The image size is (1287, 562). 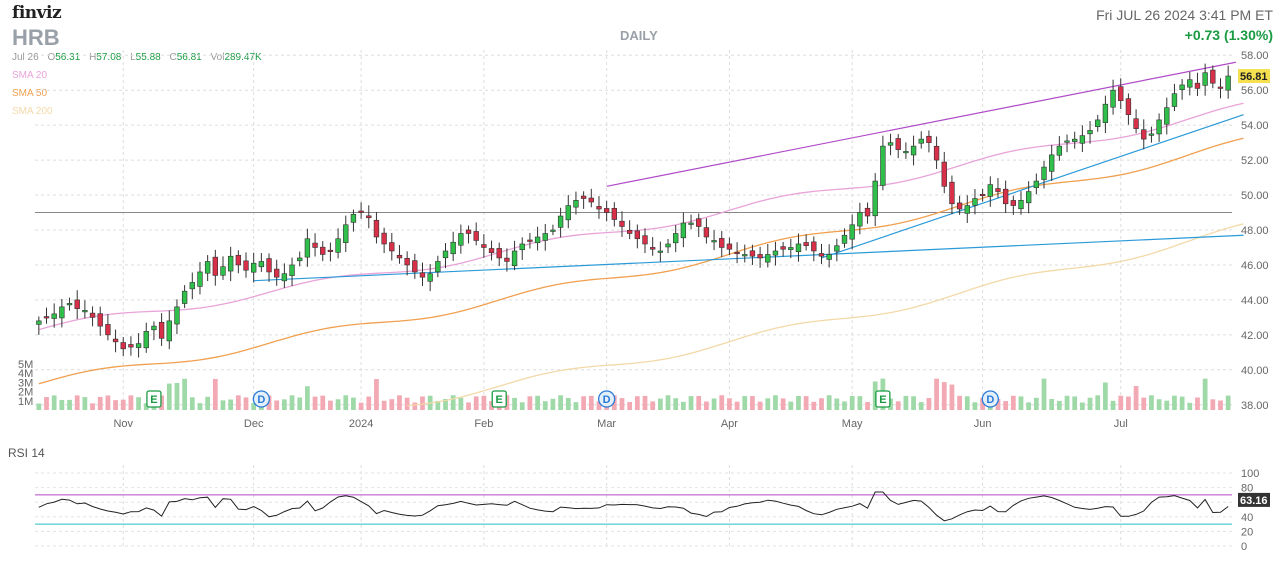 I want to click on volume-tick-label: 2M, so click(x=25, y=393).